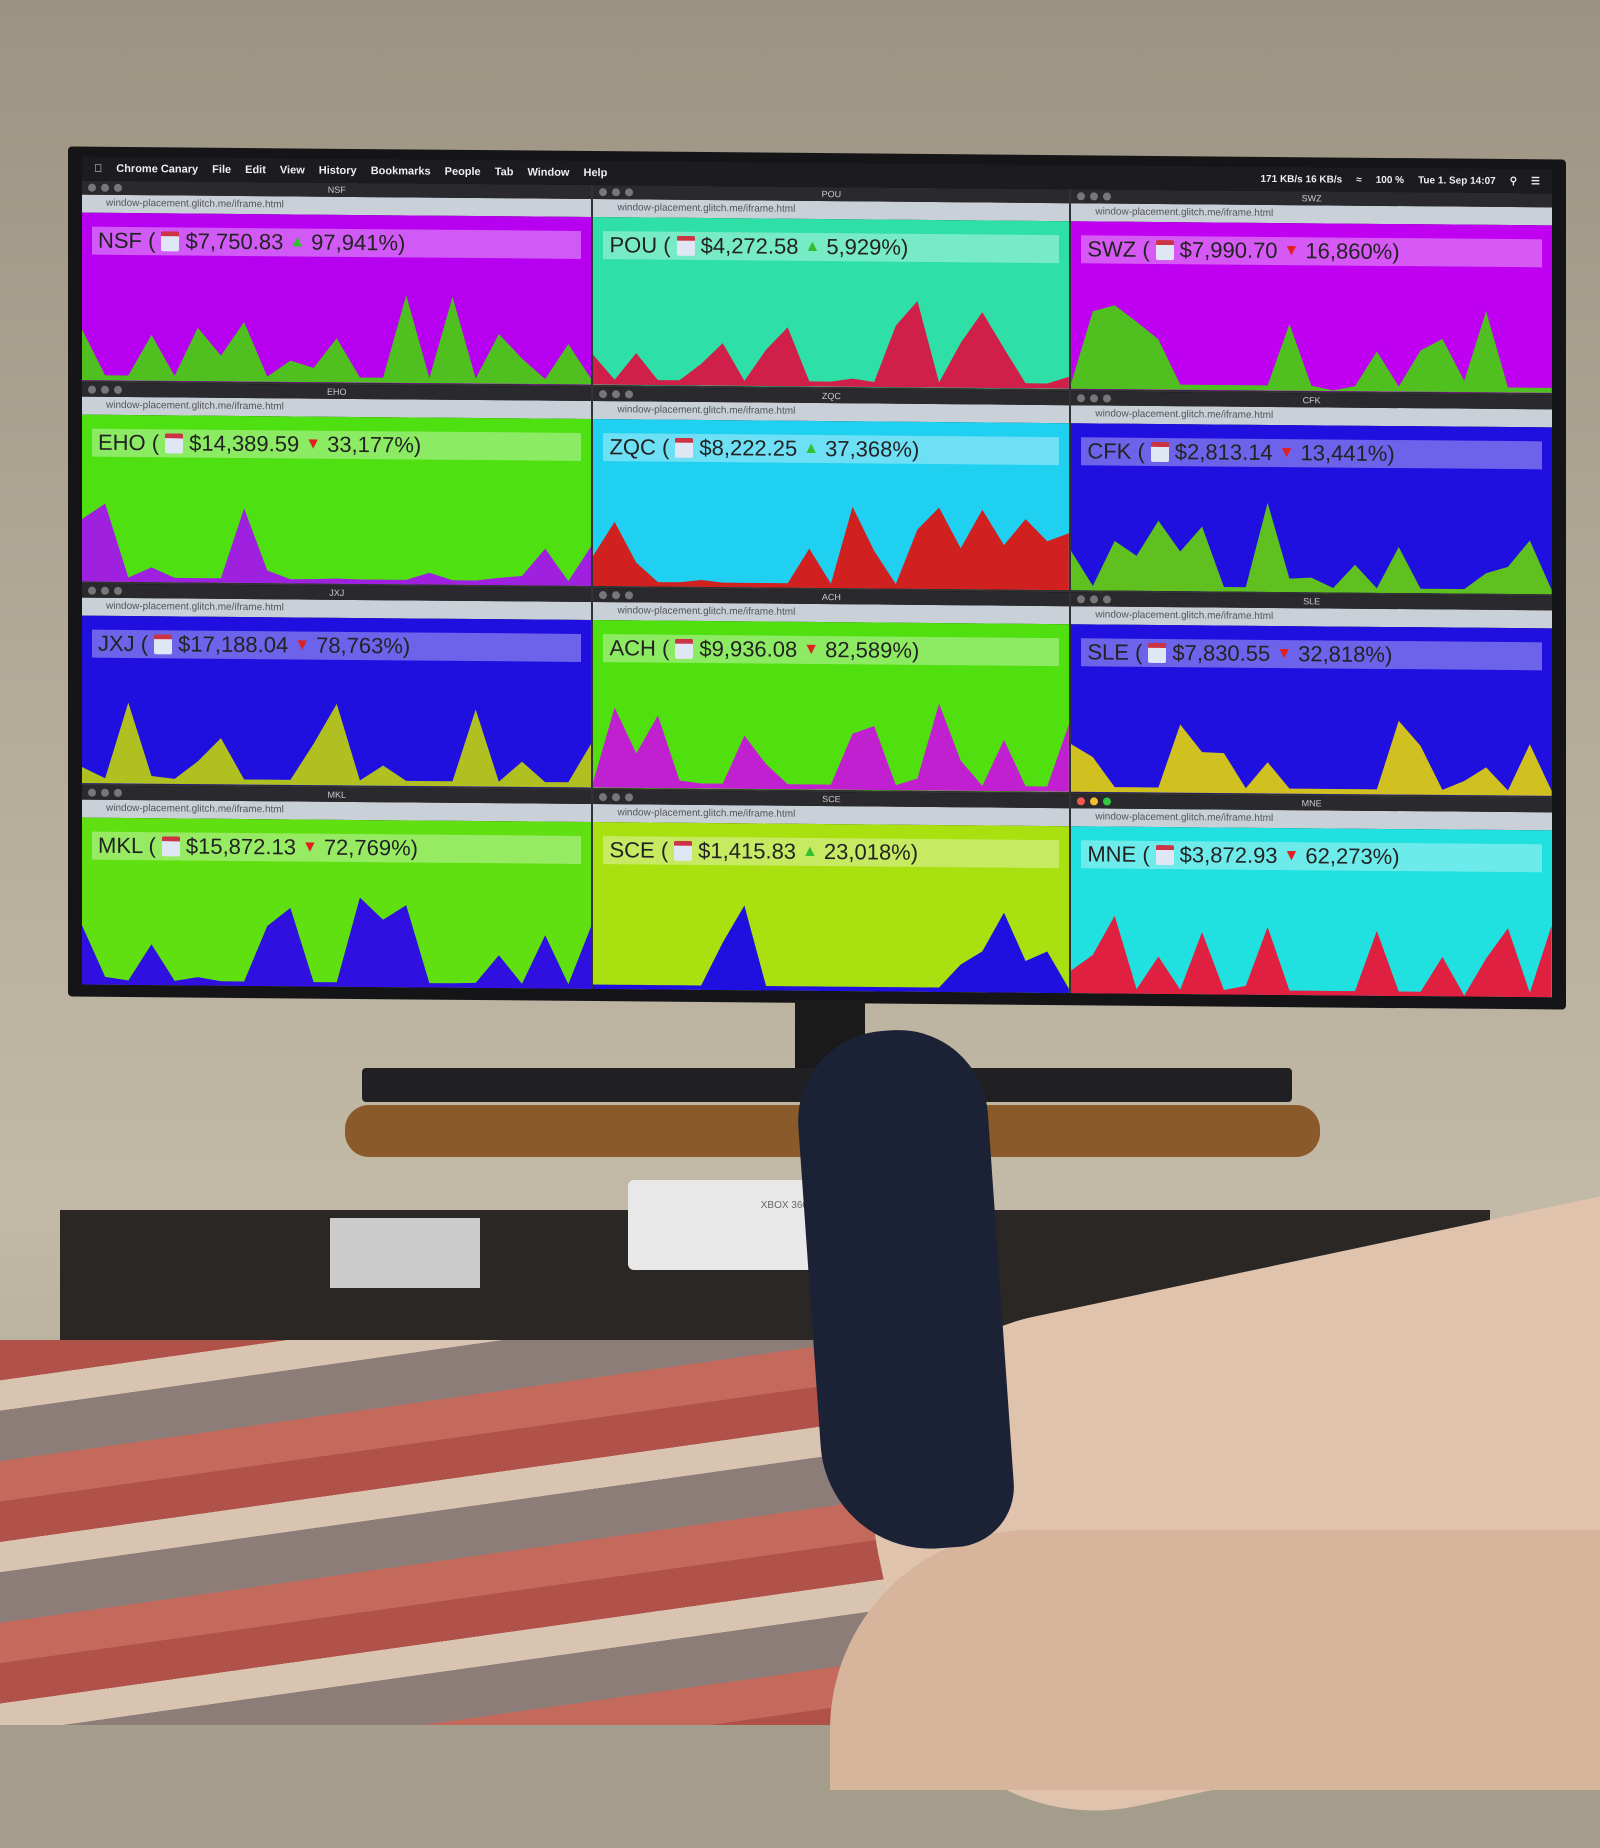  I want to click on window-title: ZQC, so click(831, 395).